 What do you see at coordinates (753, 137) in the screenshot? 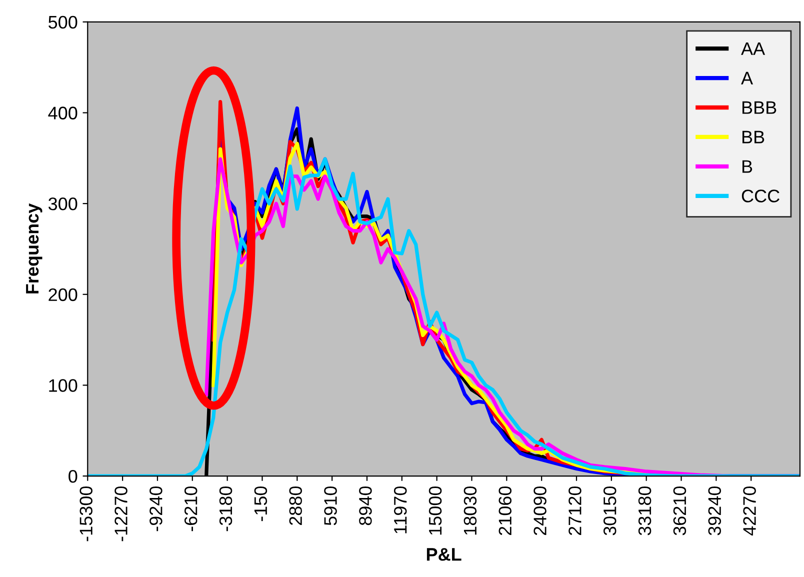
I see `legend-label: BB` at bounding box center [753, 137].